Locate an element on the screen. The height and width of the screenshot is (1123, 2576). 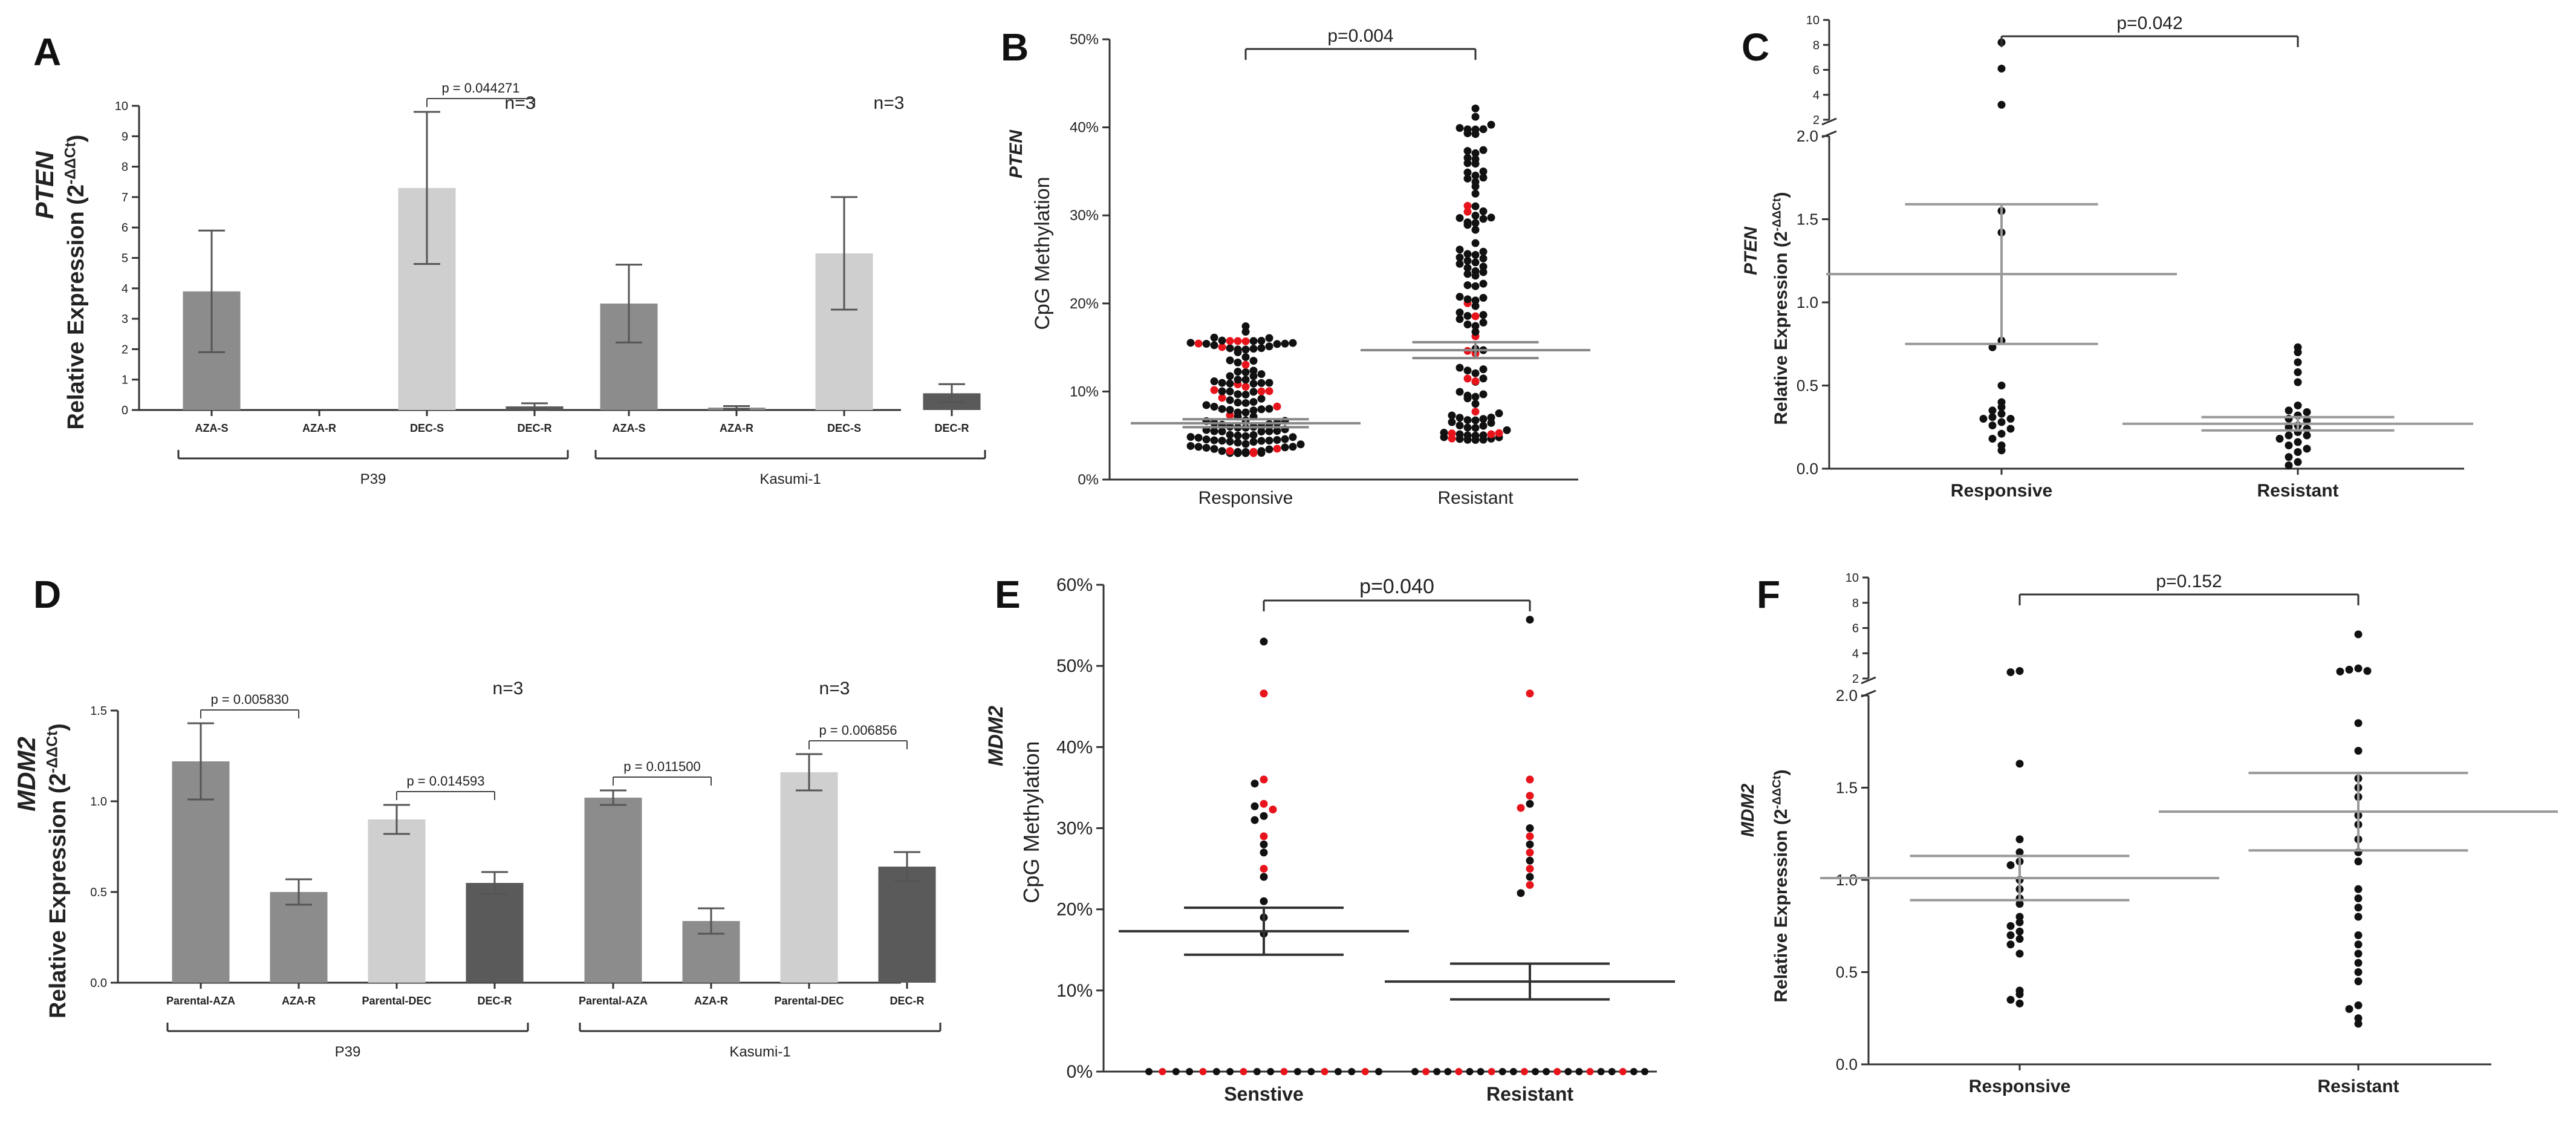
x-tick-label: DEC-R is located at coordinates (908, 1001).